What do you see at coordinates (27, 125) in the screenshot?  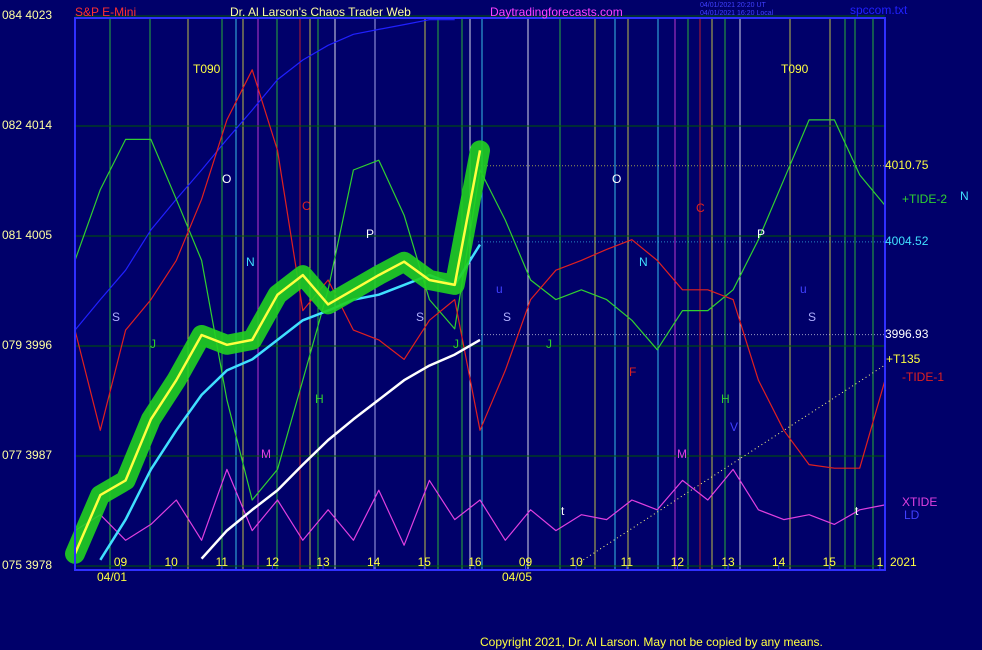 I see `y-tick-label: 082 4014` at bounding box center [27, 125].